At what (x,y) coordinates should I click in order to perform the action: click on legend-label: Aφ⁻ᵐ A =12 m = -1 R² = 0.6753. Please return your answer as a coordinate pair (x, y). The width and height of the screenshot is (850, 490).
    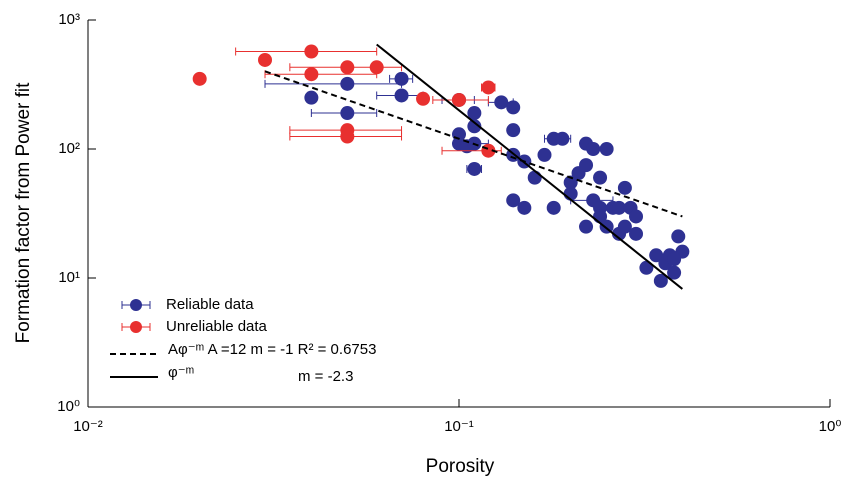
    Looking at the image, I should click on (272, 349).